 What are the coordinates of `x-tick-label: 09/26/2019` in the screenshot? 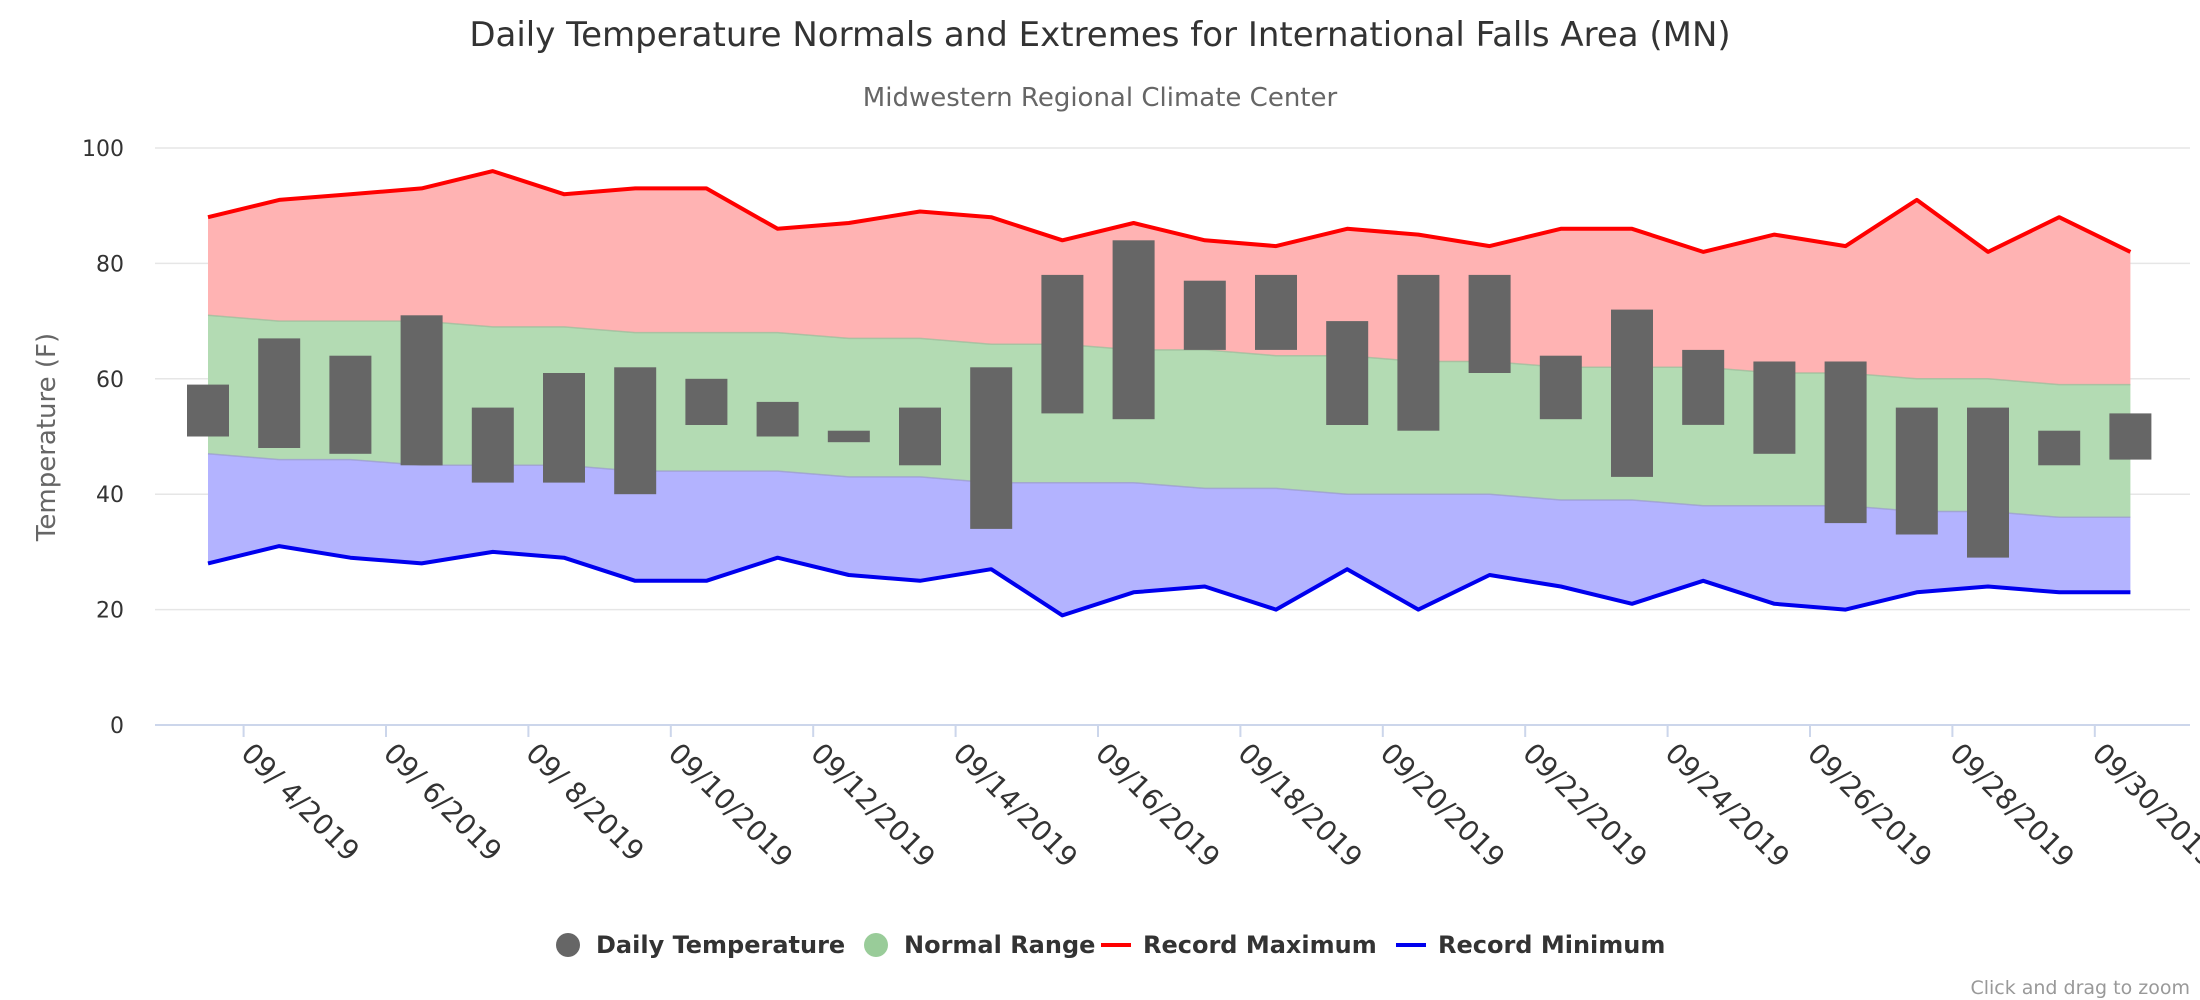 It's located at (1869, 805).